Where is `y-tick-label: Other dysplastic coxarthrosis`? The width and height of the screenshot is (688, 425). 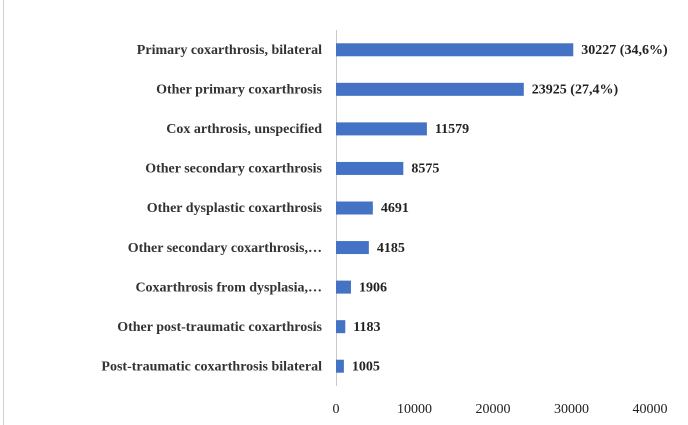
y-tick-label: Other dysplastic coxarthrosis is located at coordinates (235, 208).